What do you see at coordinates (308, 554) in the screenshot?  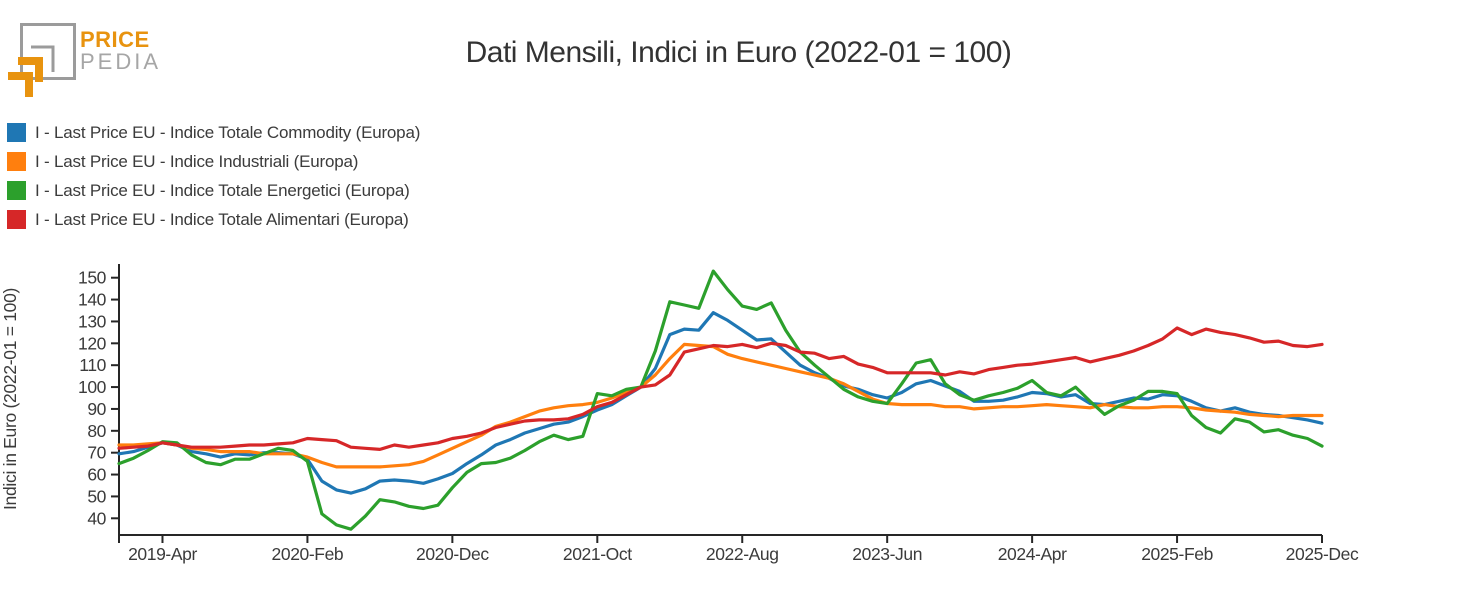 I see `x-tick-label: 2020-Feb` at bounding box center [308, 554].